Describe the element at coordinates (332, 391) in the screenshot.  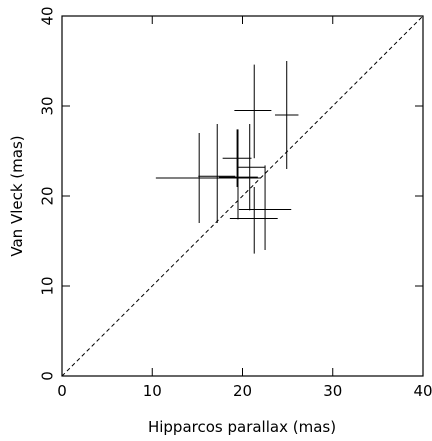
I see `x-tick-label: 30` at that location.